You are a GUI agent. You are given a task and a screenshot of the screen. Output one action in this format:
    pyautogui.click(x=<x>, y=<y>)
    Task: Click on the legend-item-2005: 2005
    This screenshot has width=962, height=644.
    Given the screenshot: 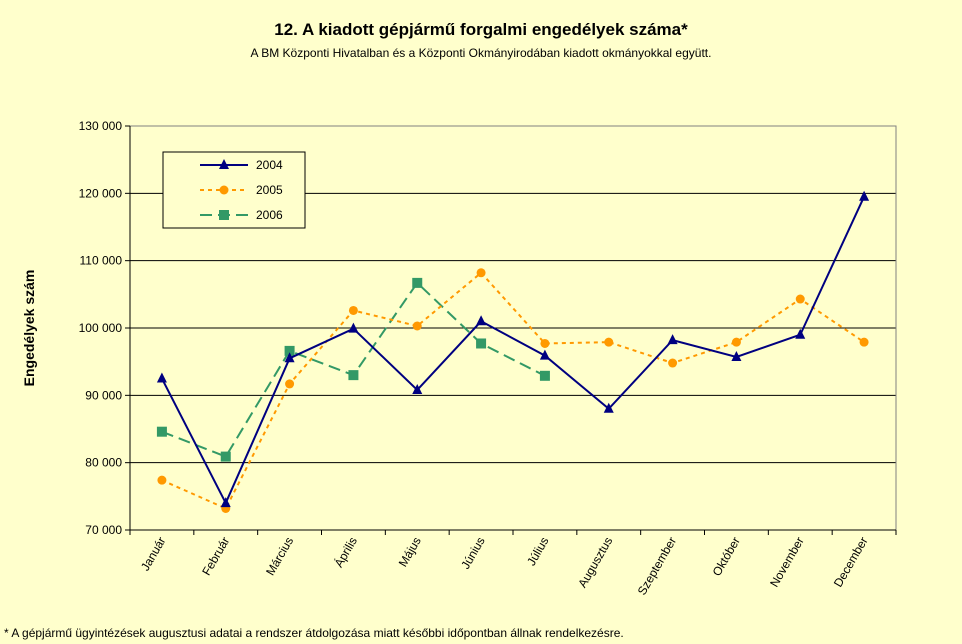 What is the action you would take?
    pyautogui.click(x=241, y=190)
    